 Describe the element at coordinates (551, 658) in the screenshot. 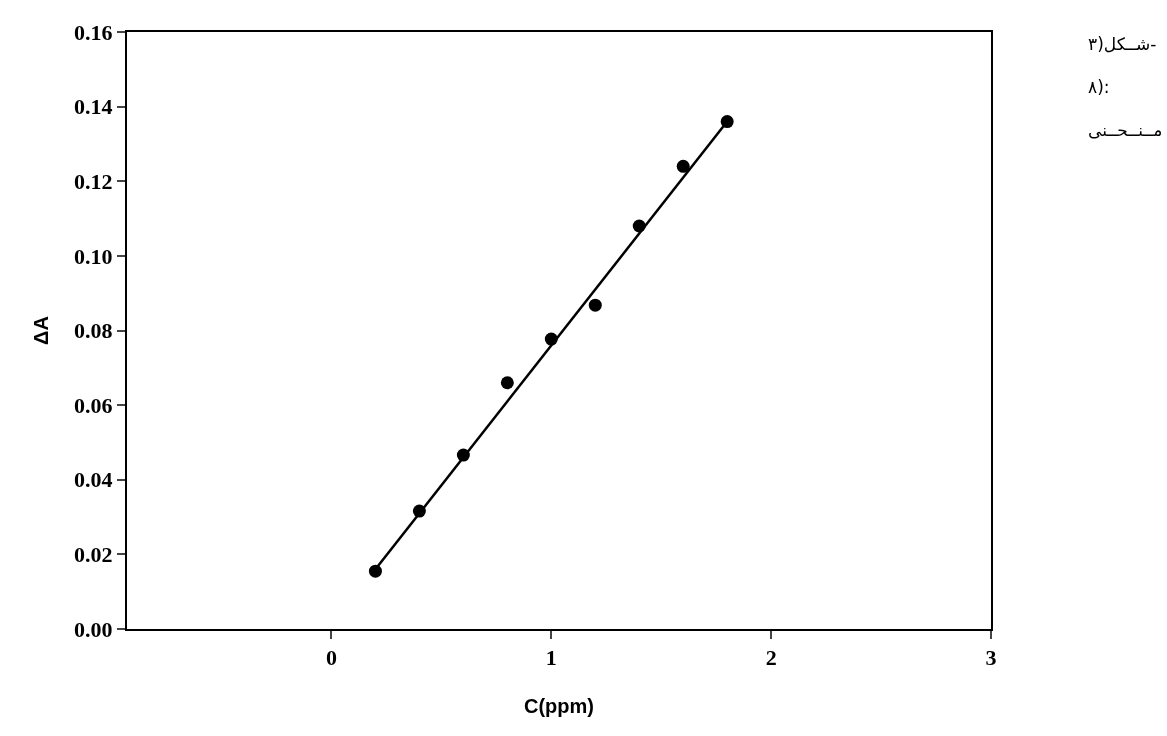

I see `x-tick-label: 1` at that location.